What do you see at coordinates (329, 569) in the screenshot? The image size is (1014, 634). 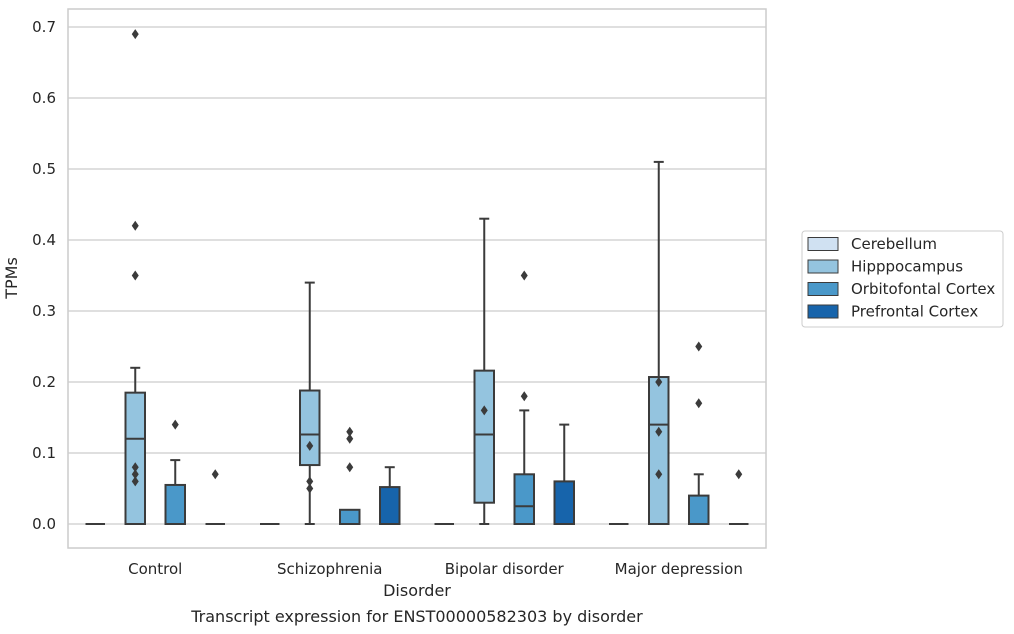 I see `x-tick-label: Schizophrenia` at bounding box center [329, 569].